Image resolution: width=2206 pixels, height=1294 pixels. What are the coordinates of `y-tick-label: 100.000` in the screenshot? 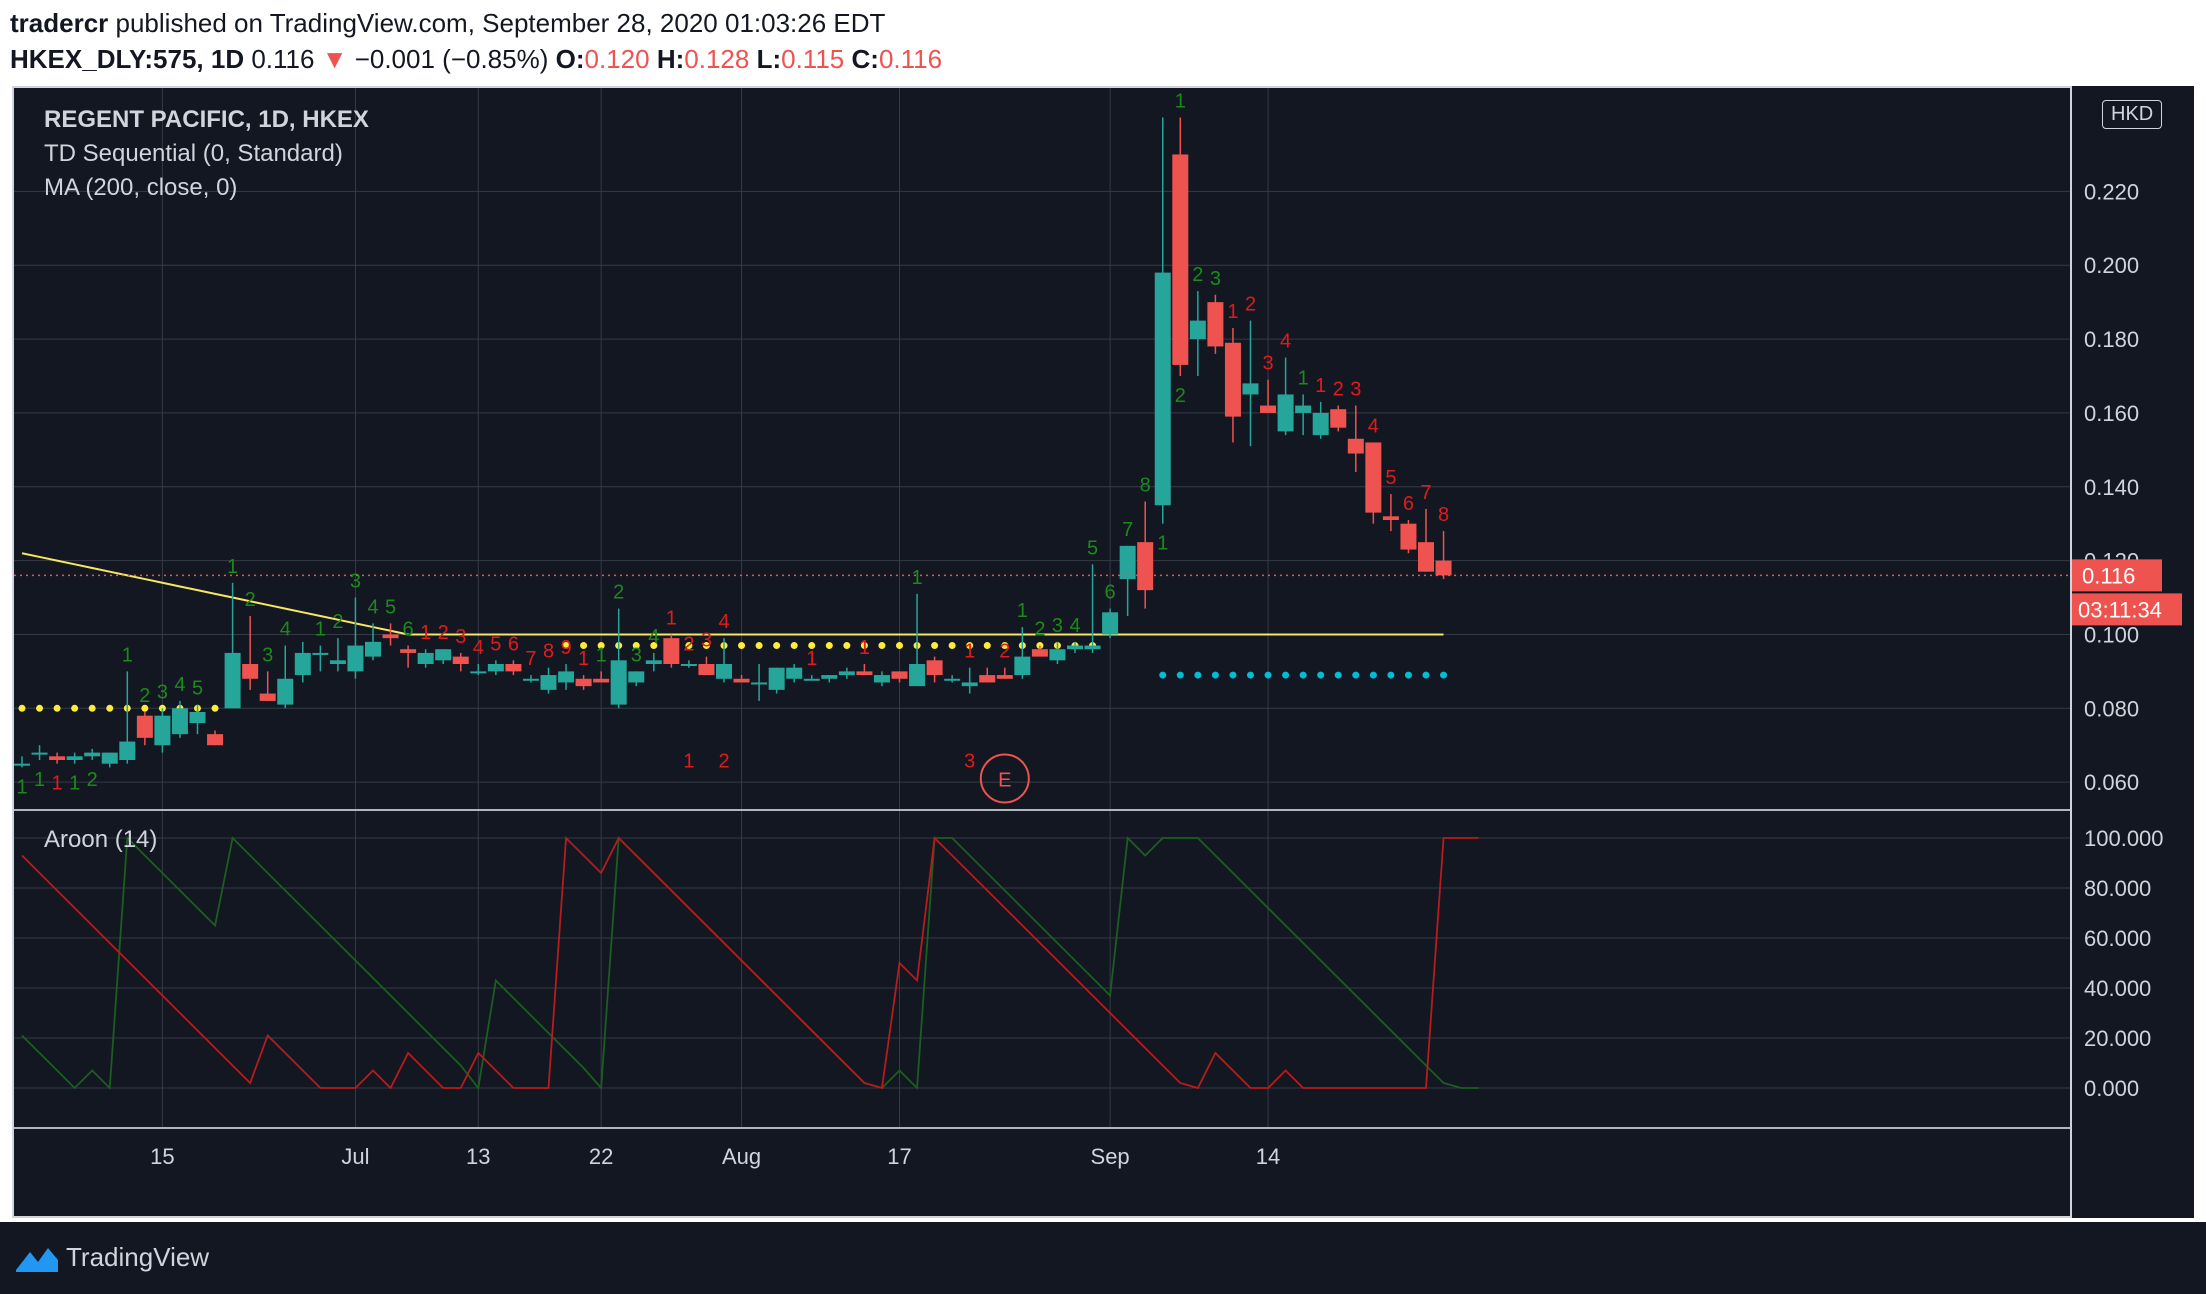 It's located at (2124, 838).